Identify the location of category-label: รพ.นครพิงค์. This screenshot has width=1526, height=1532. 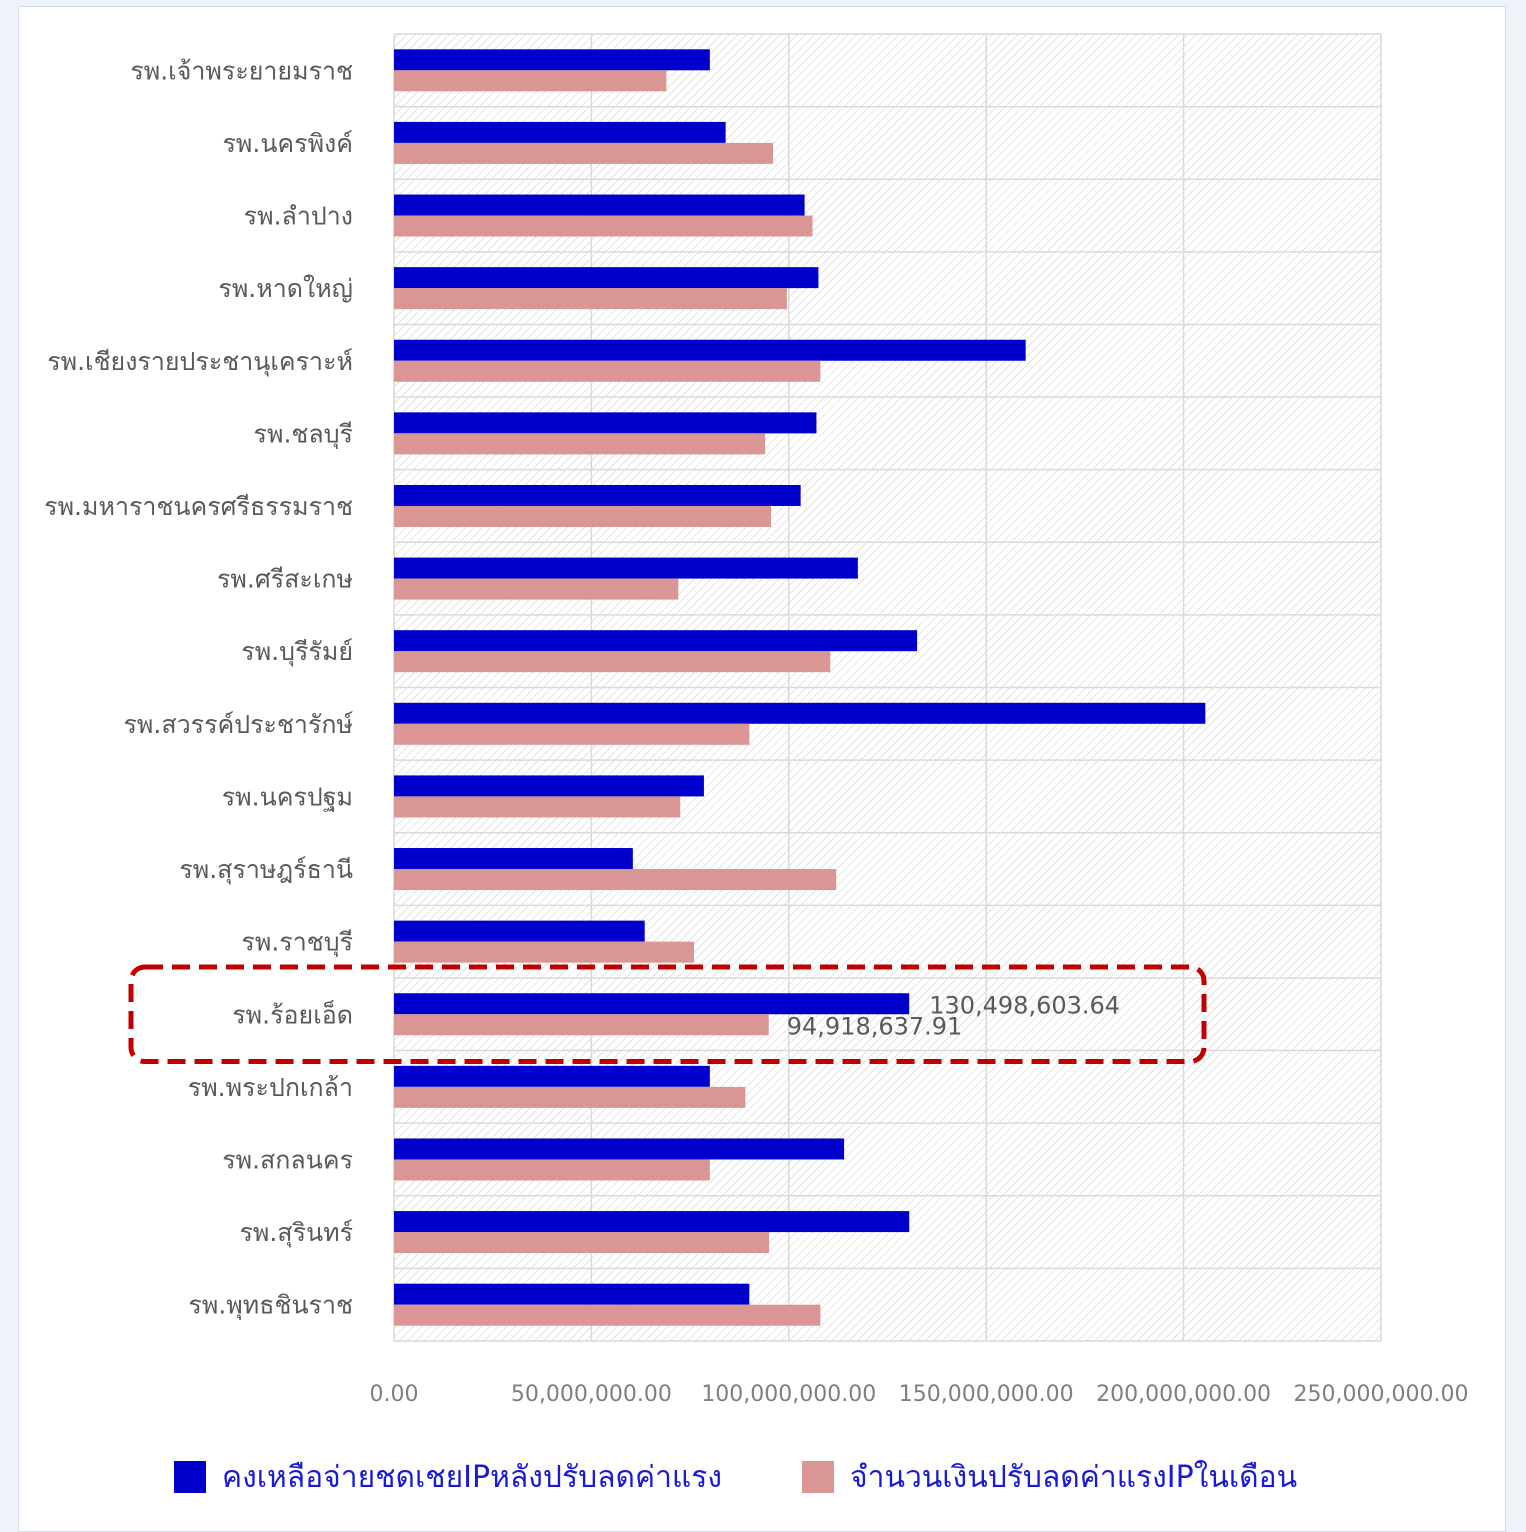
(287, 143).